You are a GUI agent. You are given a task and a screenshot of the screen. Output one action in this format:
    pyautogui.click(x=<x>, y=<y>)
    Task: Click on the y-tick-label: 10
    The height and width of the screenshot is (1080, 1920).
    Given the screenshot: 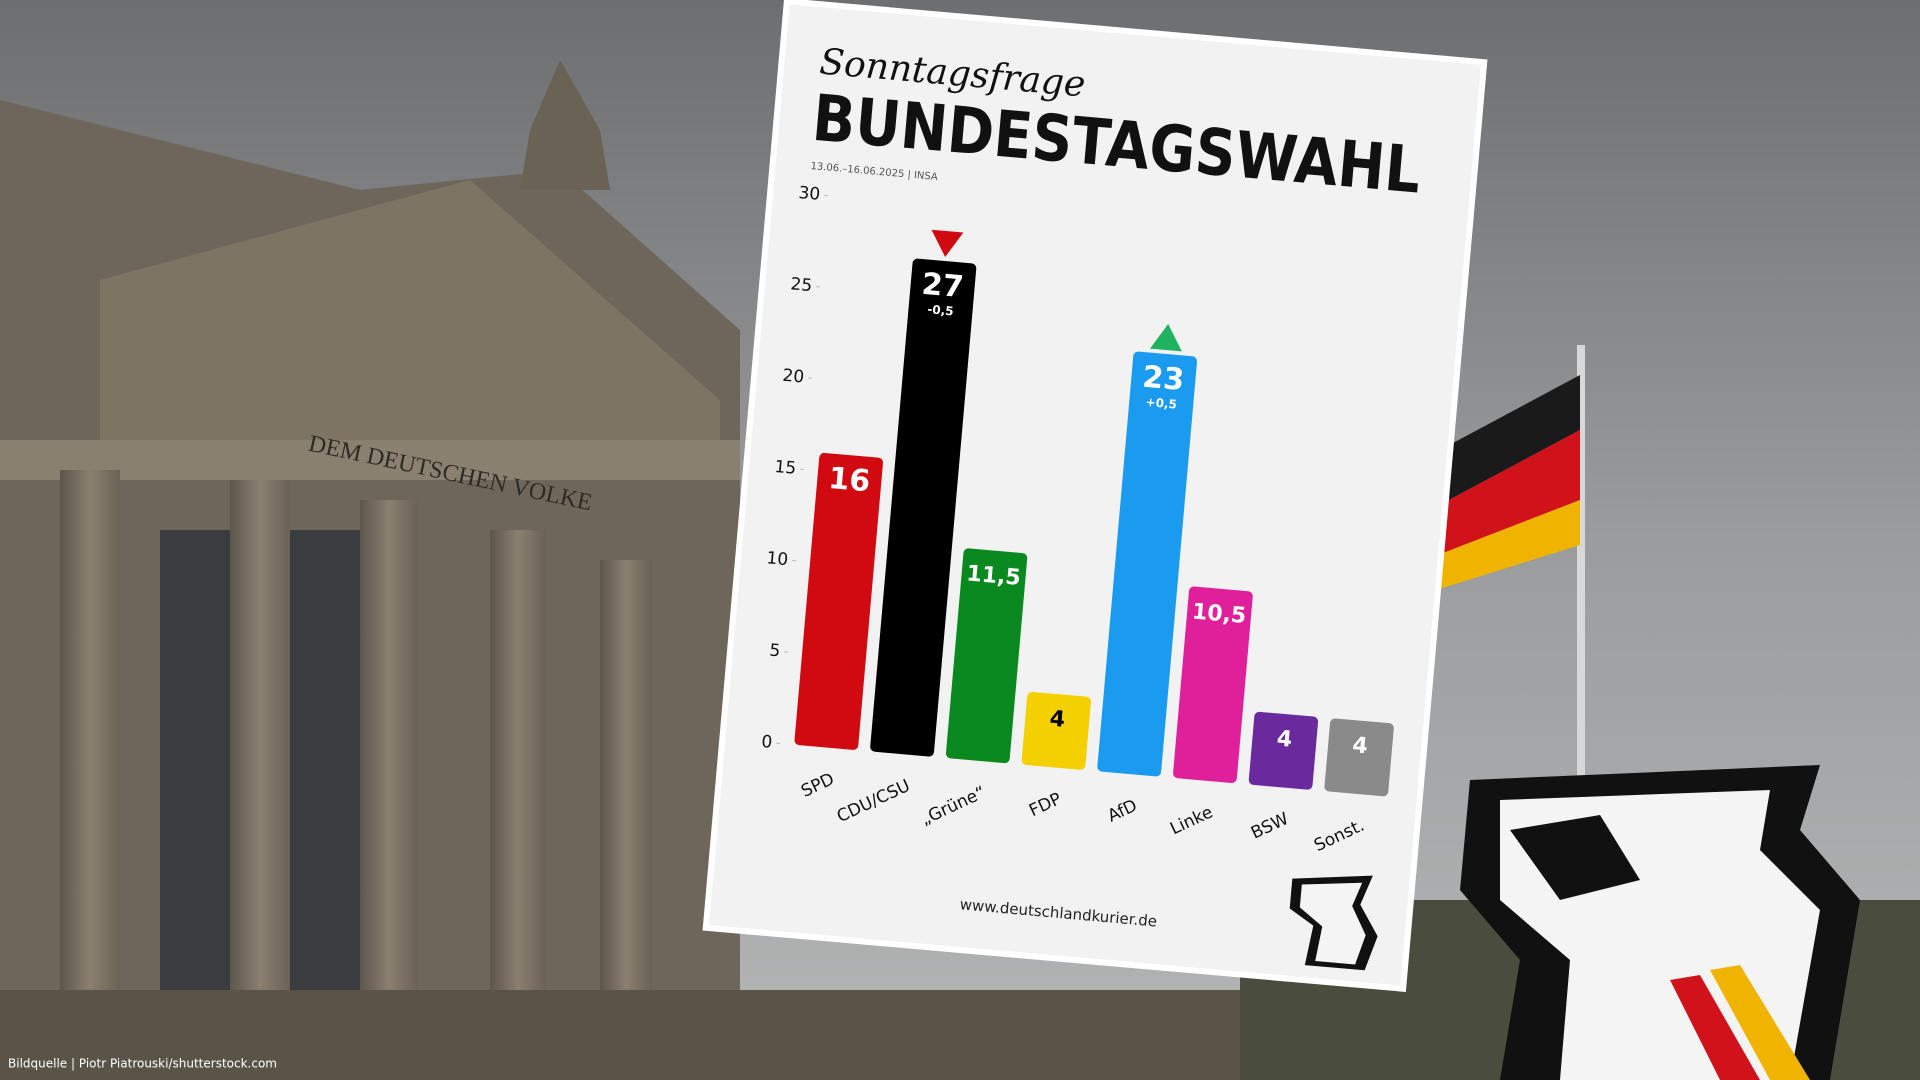 What is the action you would take?
    pyautogui.click(x=777, y=559)
    